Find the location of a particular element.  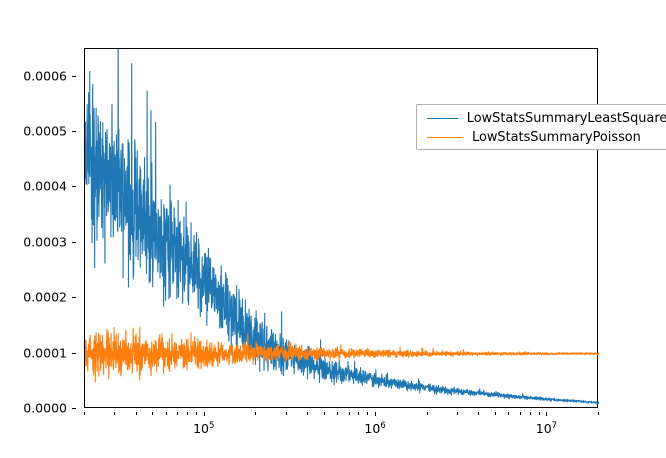

y-tick-label: 0.0001 is located at coordinates (45, 353).